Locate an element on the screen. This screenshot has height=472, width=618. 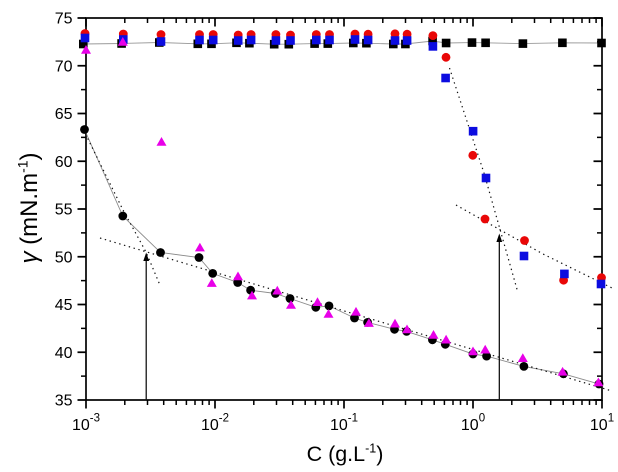
svg-text: 65 is located at coordinates (64, 114).